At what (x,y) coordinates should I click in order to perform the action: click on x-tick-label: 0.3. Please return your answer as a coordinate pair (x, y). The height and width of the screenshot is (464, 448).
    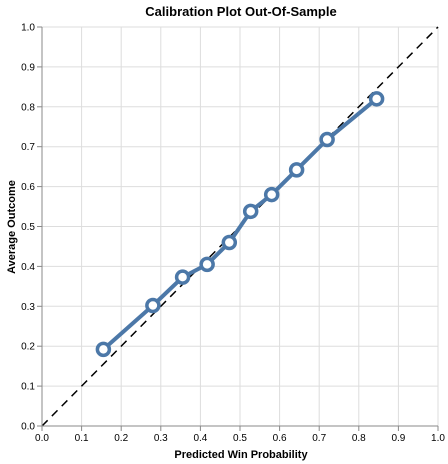
    Looking at the image, I should click on (161, 438).